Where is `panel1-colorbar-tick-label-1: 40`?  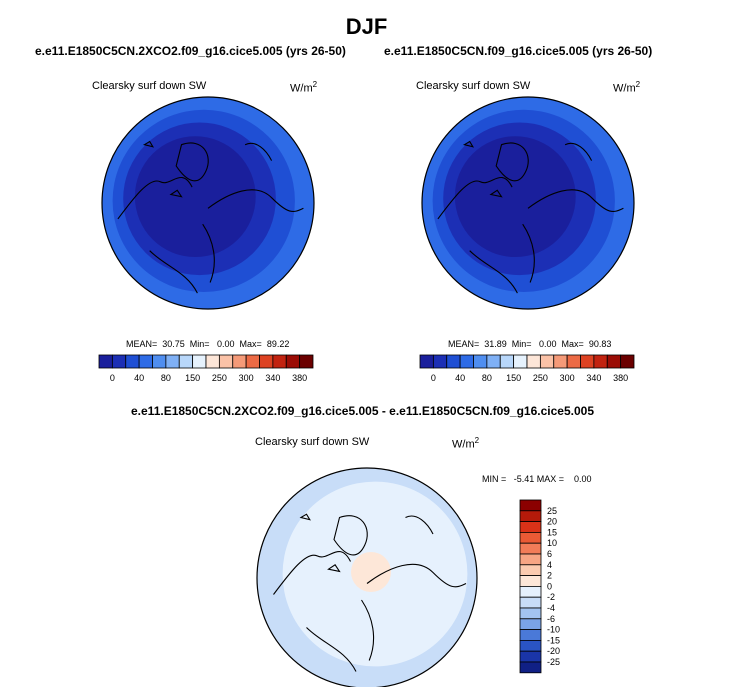
panel1-colorbar-tick-label-1: 40 is located at coordinates (139, 378).